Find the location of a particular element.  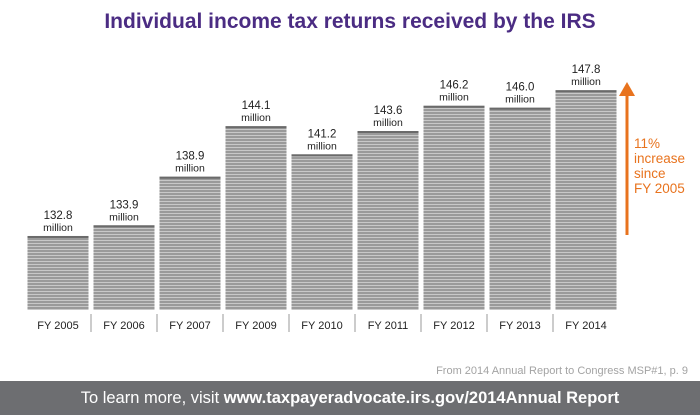

x-tick-label: FY 2009 is located at coordinates (255, 326).